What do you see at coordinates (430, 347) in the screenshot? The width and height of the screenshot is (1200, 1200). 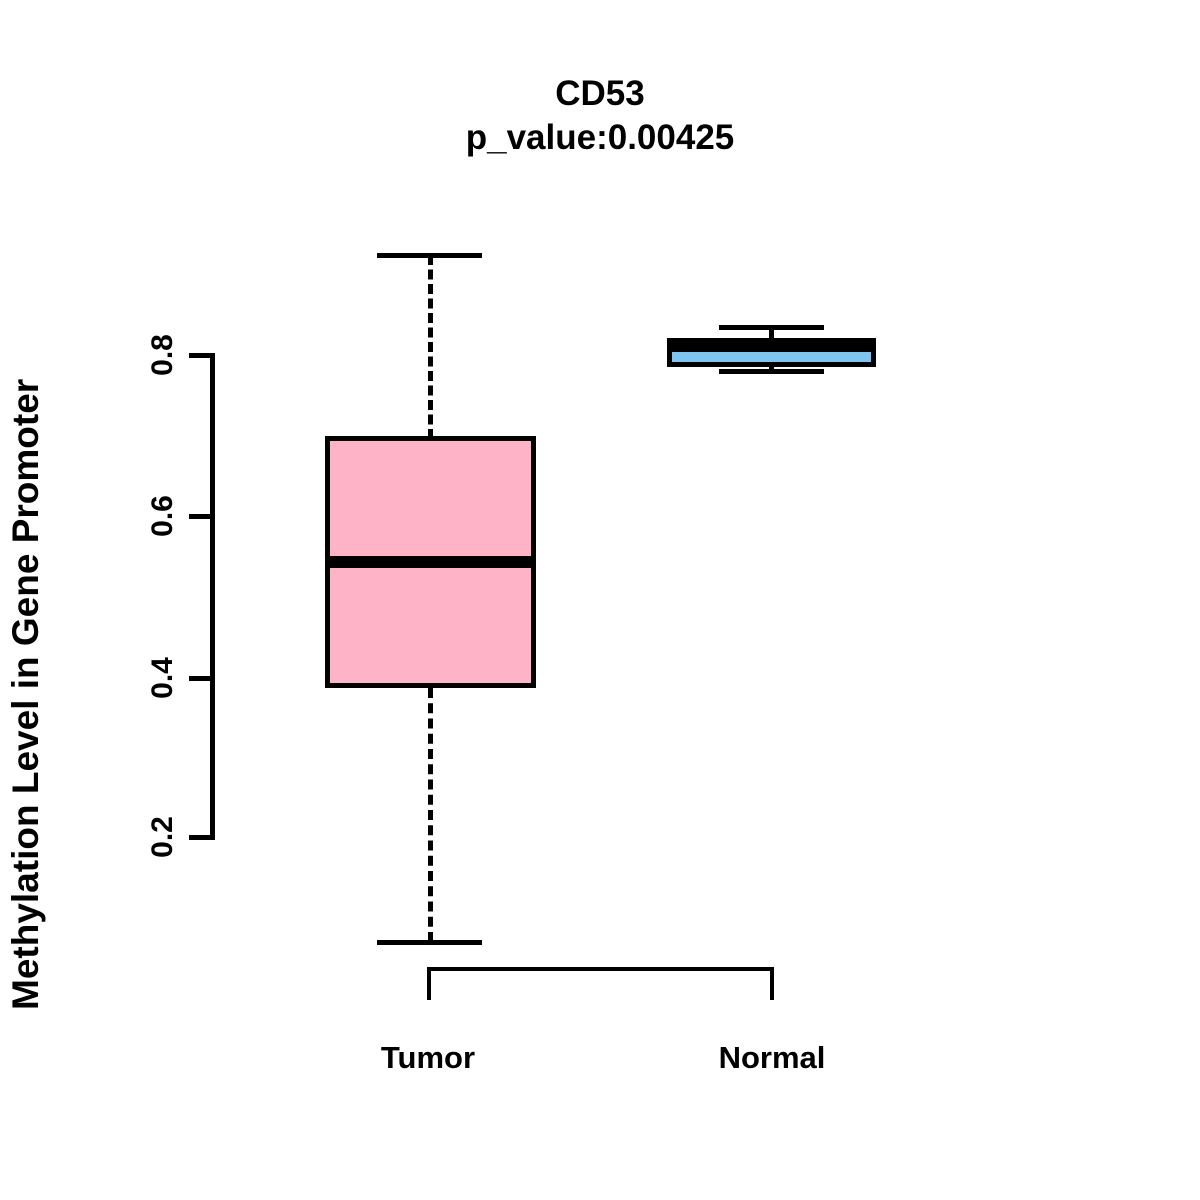 I see `tumor-upper-whisker-line` at bounding box center [430, 347].